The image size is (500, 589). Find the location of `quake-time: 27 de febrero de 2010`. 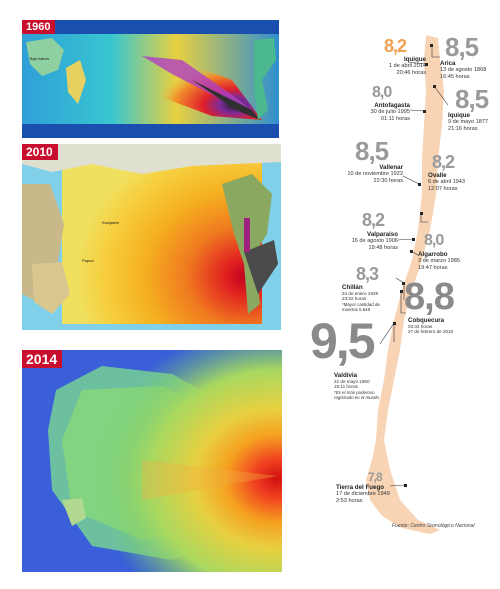

quake-time: 27 de febrero de 2010 is located at coordinates (431, 332).